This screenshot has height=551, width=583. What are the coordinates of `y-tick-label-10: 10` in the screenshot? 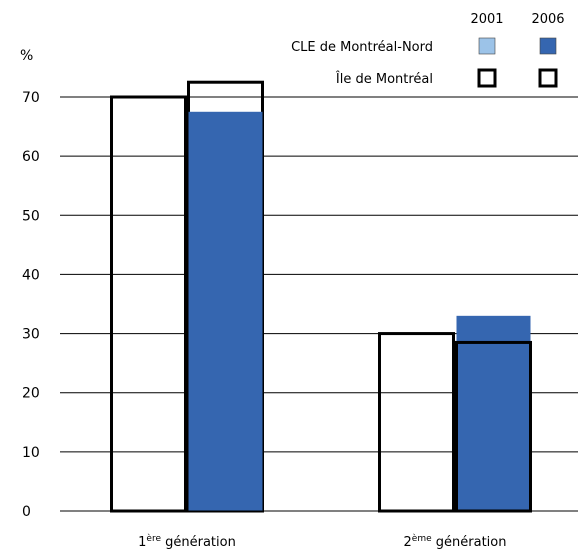 It's located at (31, 453).